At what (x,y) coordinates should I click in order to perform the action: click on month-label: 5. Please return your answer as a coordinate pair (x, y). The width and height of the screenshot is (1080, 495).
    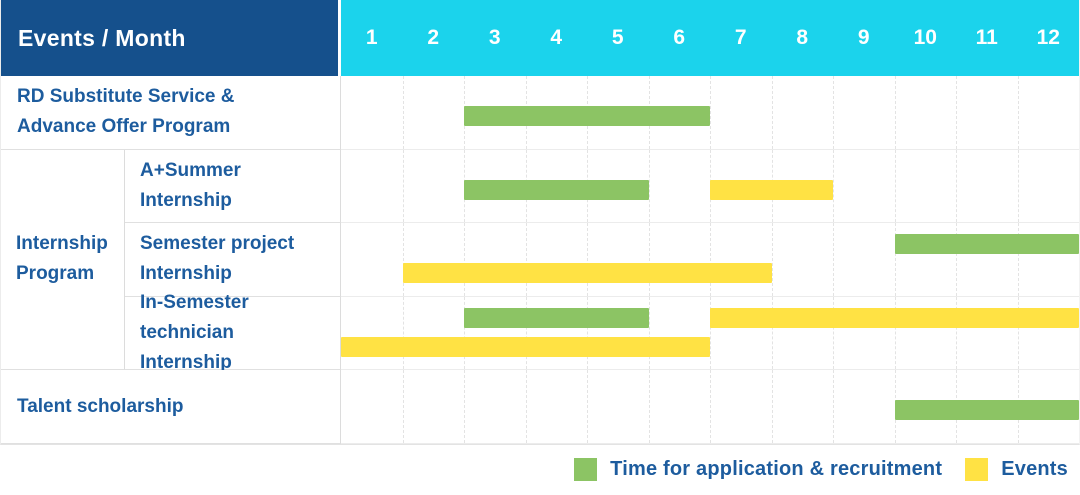
    Looking at the image, I should click on (617, 37).